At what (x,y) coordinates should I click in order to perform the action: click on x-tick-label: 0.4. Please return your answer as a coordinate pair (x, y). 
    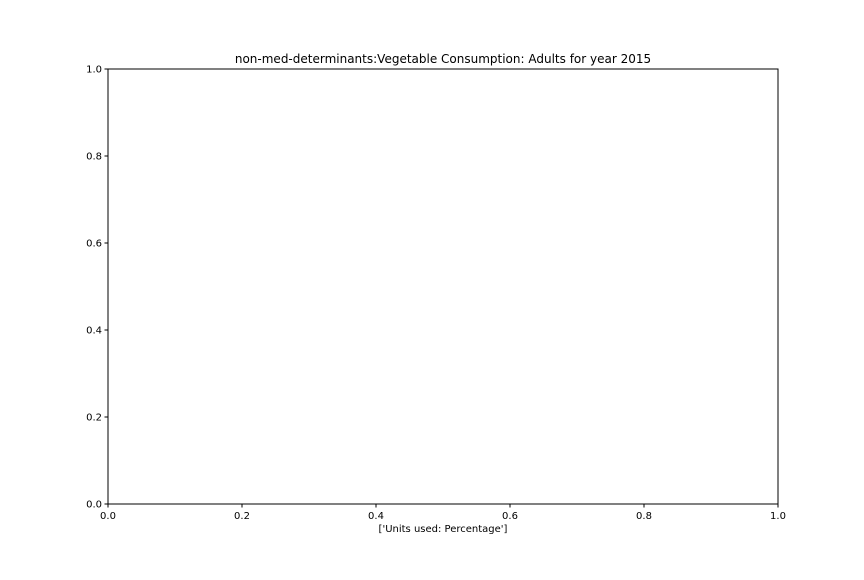
    Looking at the image, I should click on (376, 516).